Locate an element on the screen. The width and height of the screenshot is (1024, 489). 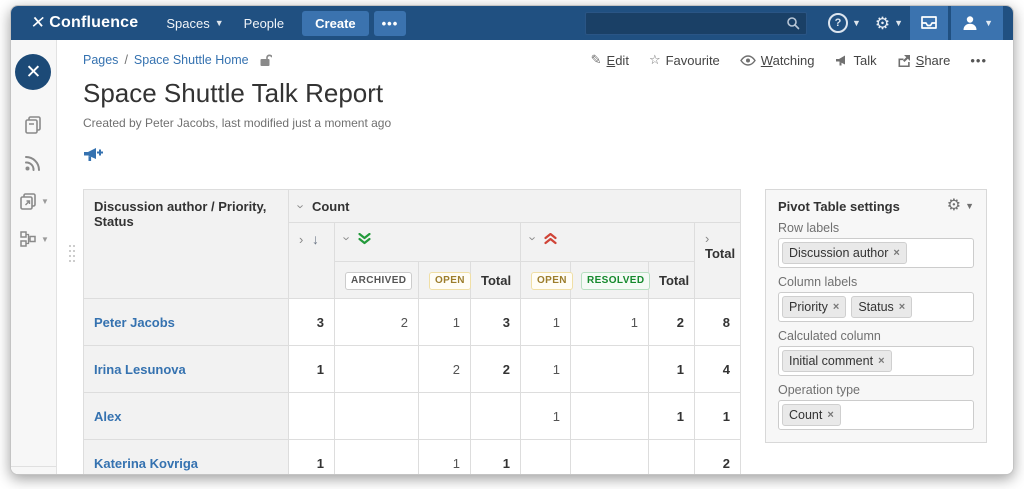
favourite-button: ☆ Favourite is located at coordinates (684, 60).